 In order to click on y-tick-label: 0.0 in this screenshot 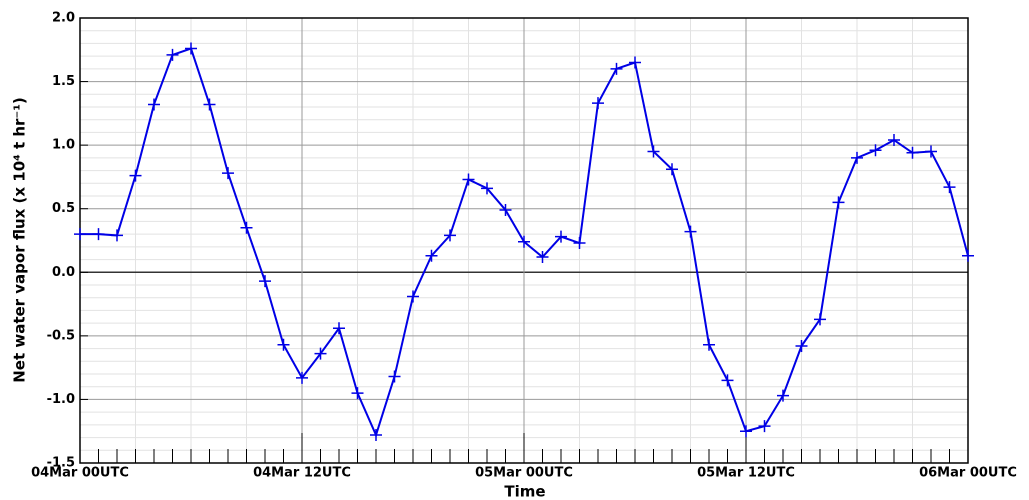, I will do `click(63, 272)`.